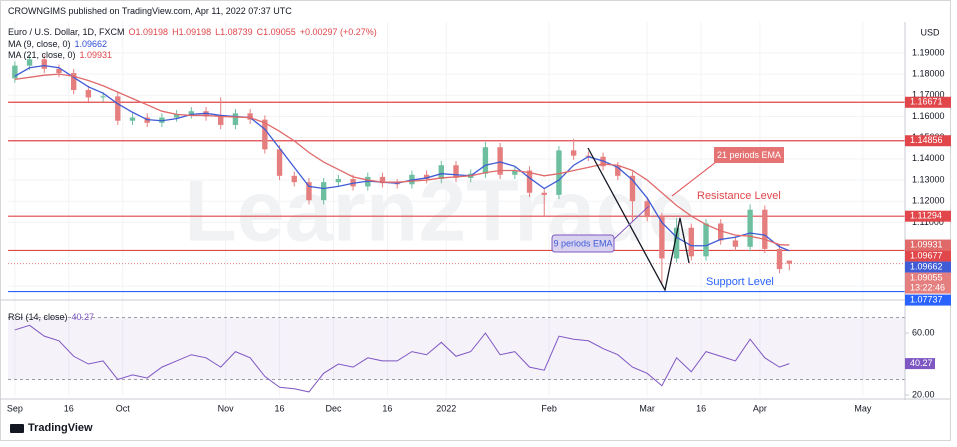 The width and height of the screenshot is (957, 447). What do you see at coordinates (863, 408) in the screenshot?
I see `x-tick-label: May` at bounding box center [863, 408].